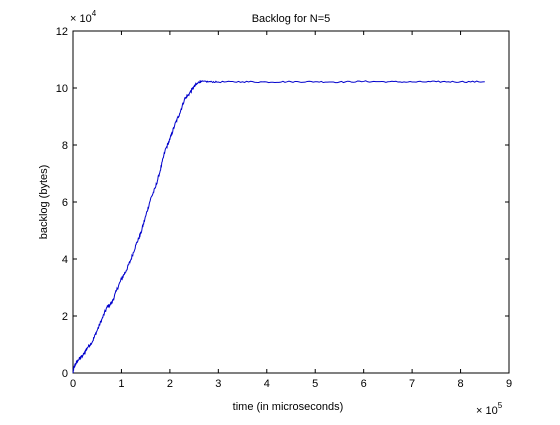  Describe the element at coordinates (509, 384) in the screenshot. I see `x-tick-label: 9` at that location.